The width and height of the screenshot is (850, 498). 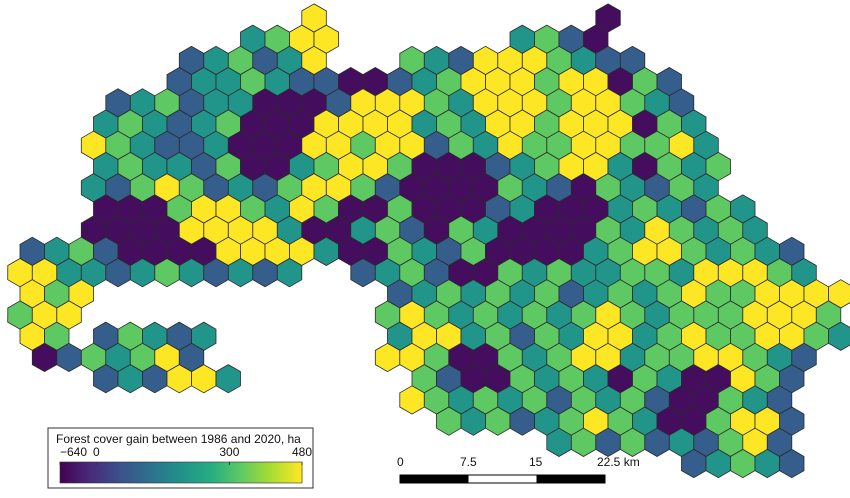 I want to click on scale-bar: 0 7.5 15 22.5 km, so click(x=518, y=469).